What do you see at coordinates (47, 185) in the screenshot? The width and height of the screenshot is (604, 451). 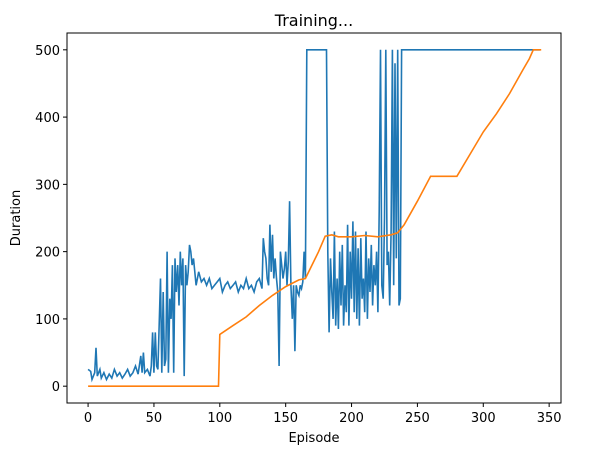 I see `y-tick-label: 300` at bounding box center [47, 185].